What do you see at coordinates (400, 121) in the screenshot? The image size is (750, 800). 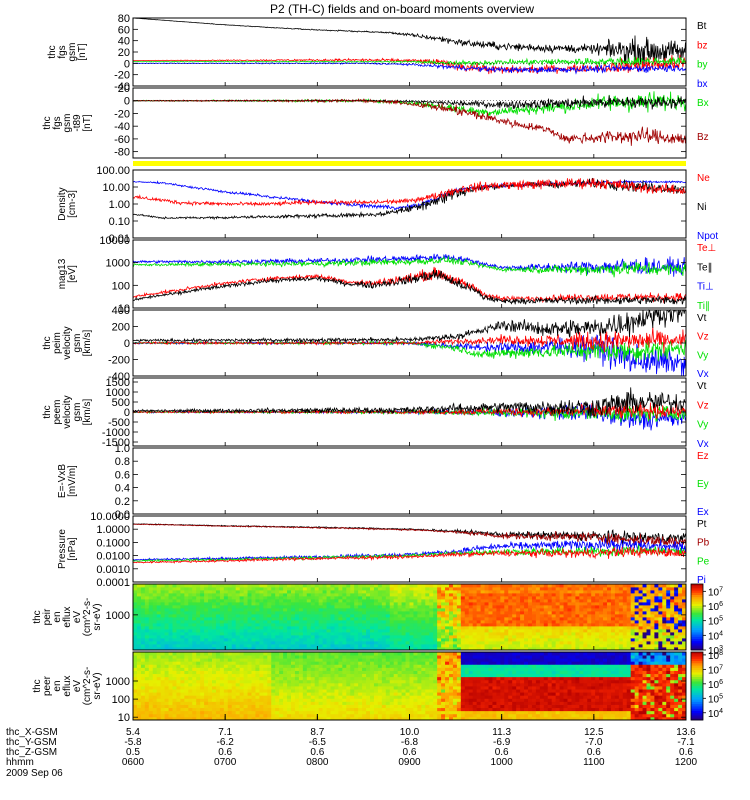 I see `y-axis: 200-20-40-60-80` at bounding box center [400, 121].